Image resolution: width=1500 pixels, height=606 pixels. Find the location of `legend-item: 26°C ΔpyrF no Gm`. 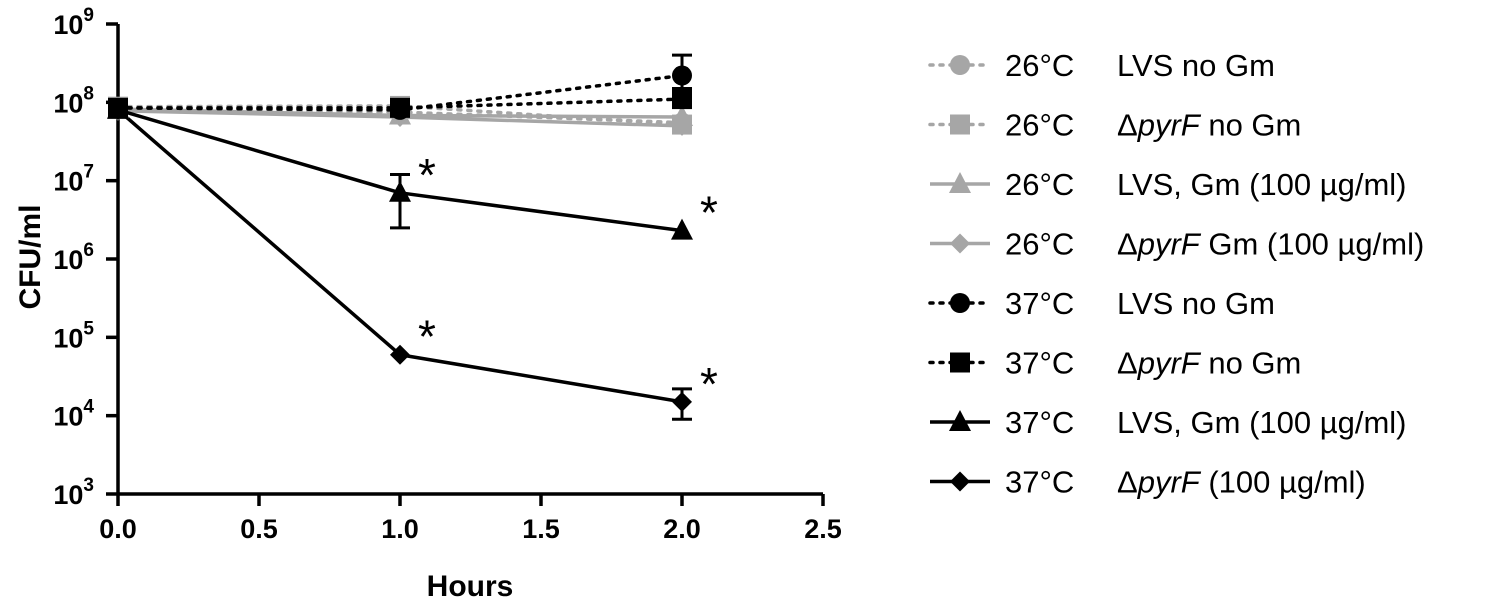

legend-item: 26°C ΔpyrF no Gm is located at coordinates (1114, 125).